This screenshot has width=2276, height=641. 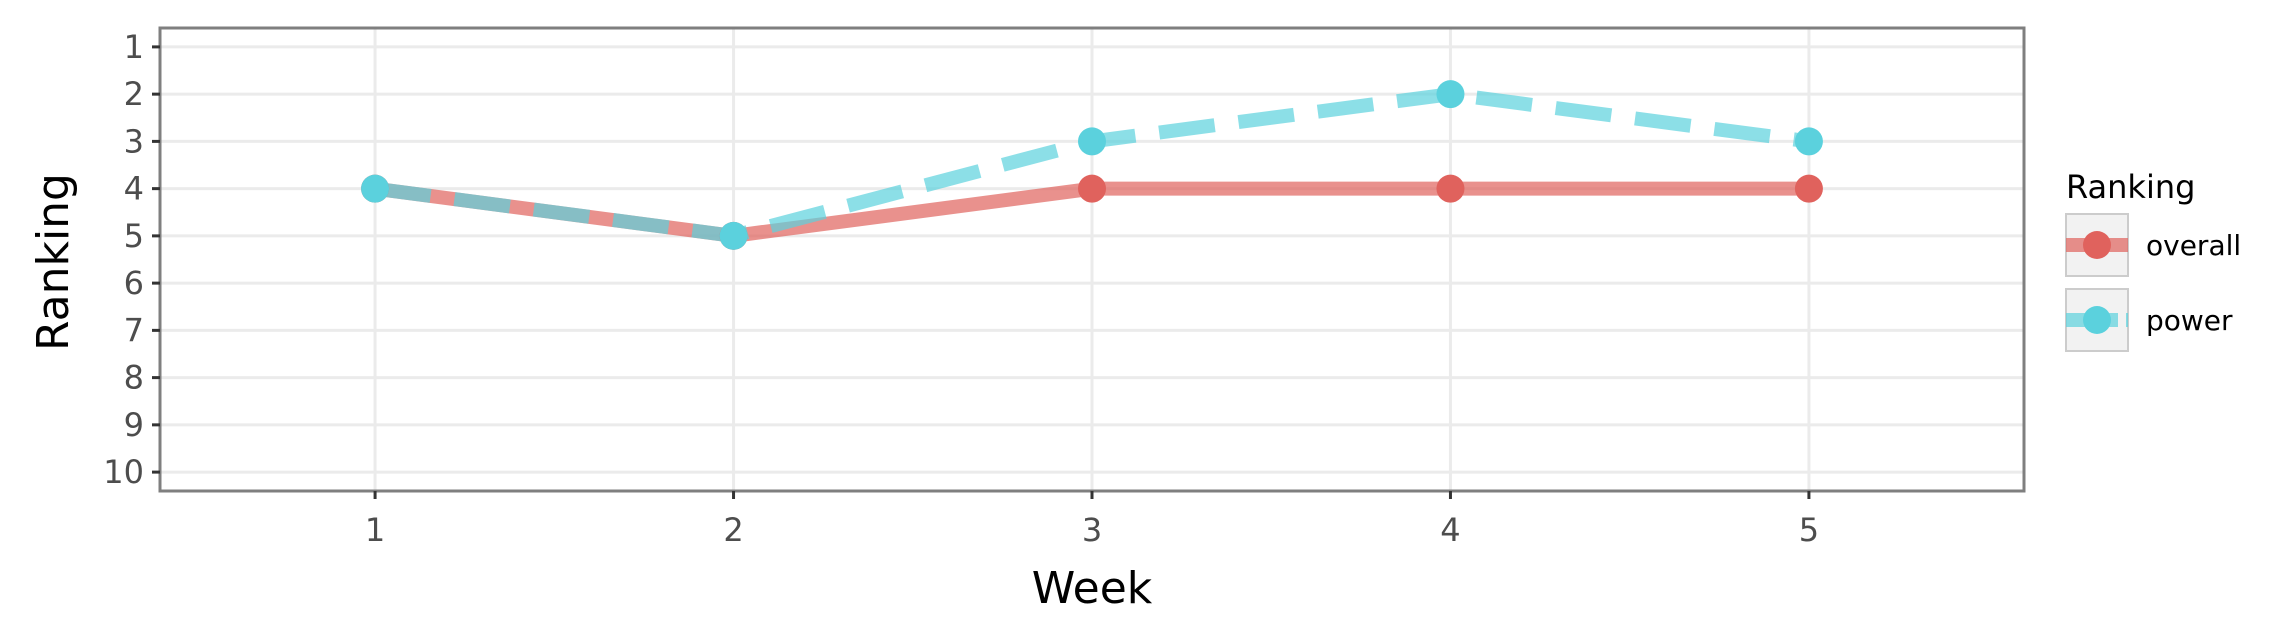 I want to click on x-axis-ticks: 1 2 3 4 5, so click(x=1092, y=520).